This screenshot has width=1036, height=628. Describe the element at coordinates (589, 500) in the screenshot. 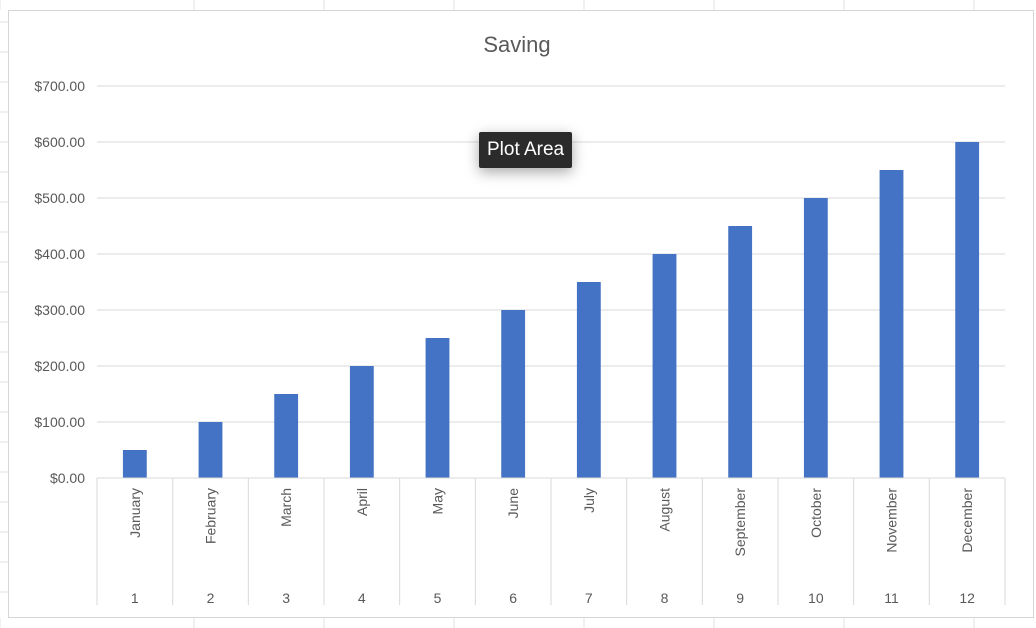

I see `x-tick-label: July` at that location.